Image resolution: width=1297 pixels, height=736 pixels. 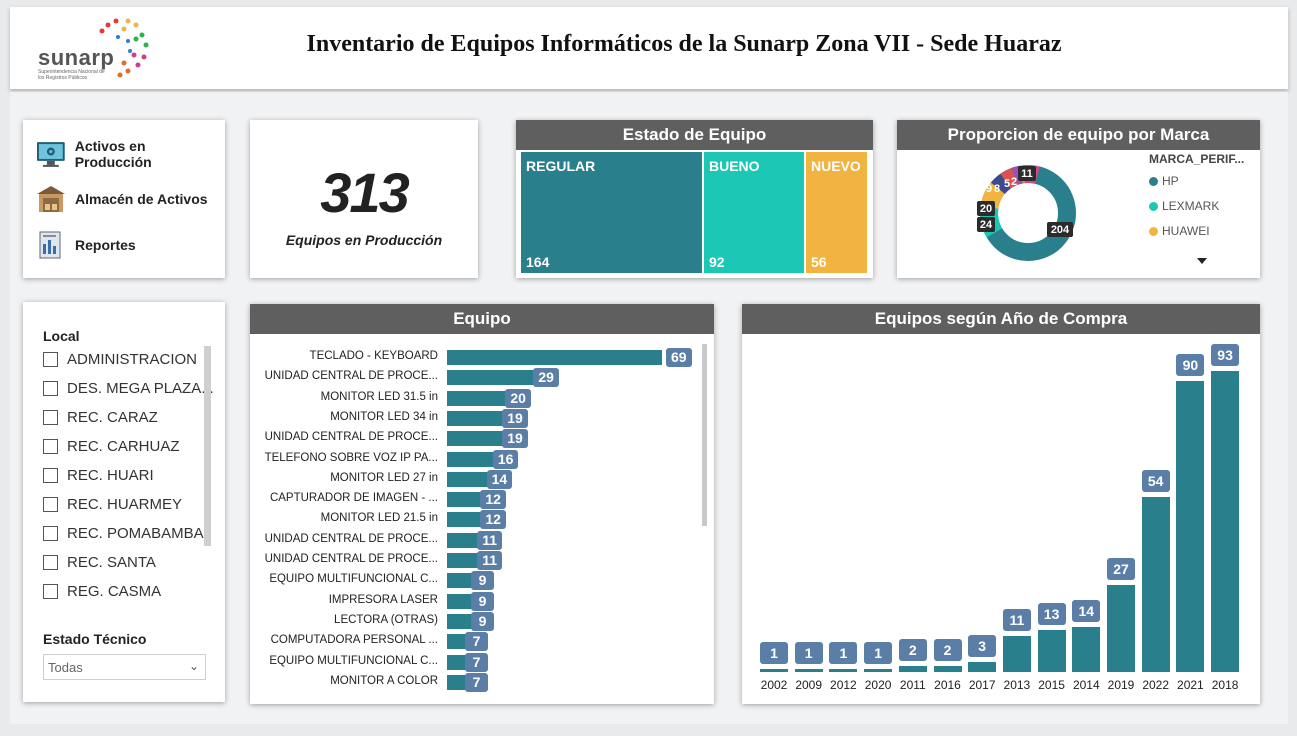 I want to click on treemap-cell-bueno: BUENO 92, so click(x=754, y=212).